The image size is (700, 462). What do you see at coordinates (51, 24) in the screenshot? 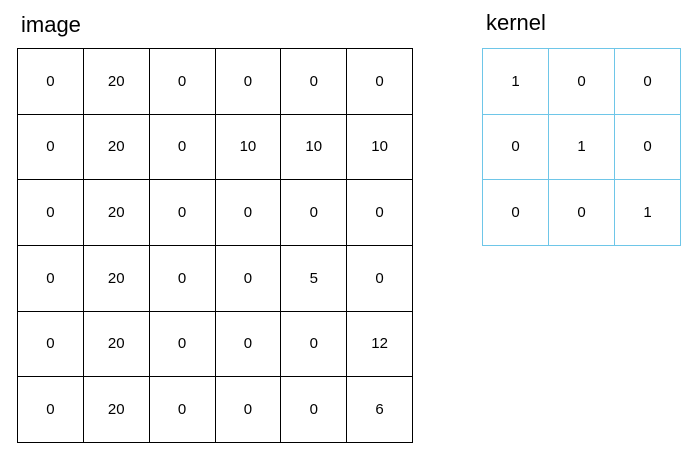
I see `image-title: image` at bounding box center [51, 24].